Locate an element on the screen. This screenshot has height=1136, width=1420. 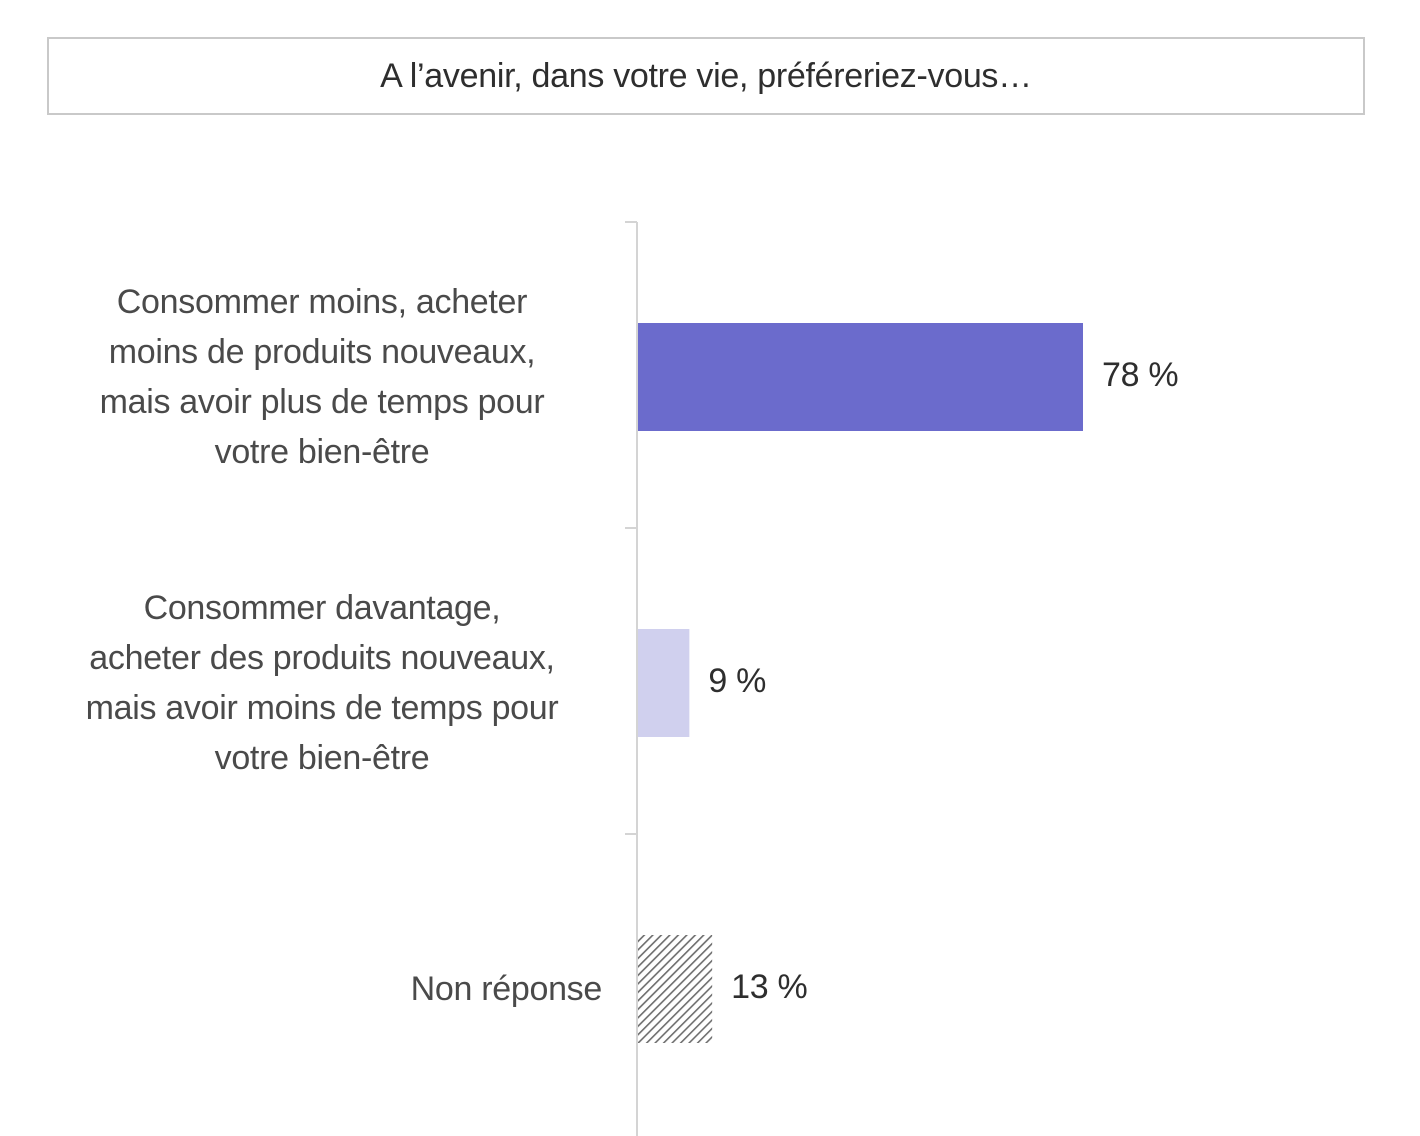
category-label-line: Consommer moins, acheter is located at coordinates (322, 302).